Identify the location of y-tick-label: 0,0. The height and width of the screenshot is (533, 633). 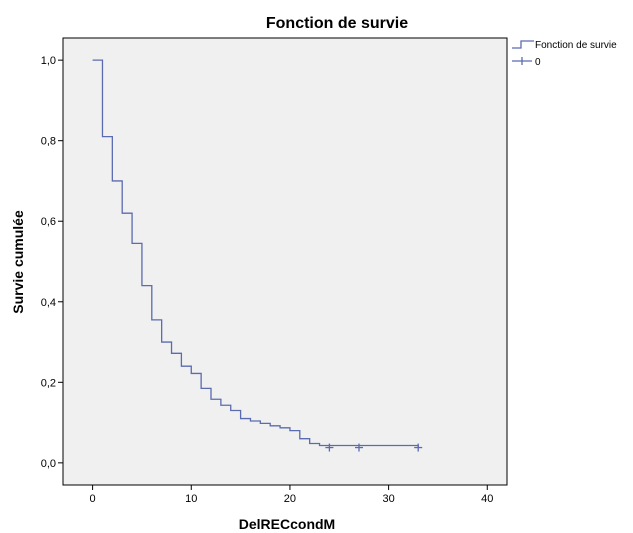
(48, 464).